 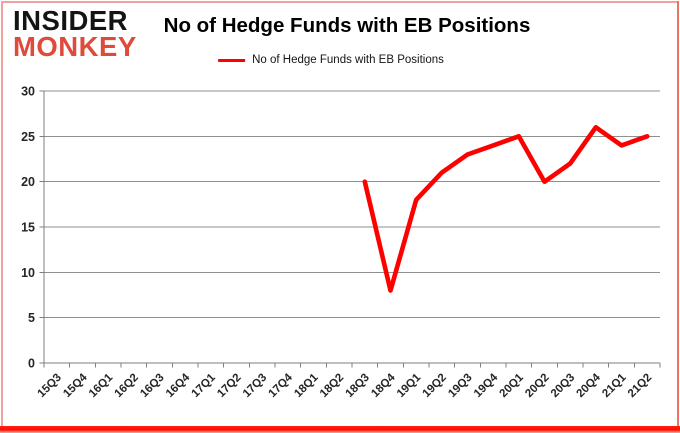 I want to click on x-tick-label: 17Q1, so click(x=204, y=385).